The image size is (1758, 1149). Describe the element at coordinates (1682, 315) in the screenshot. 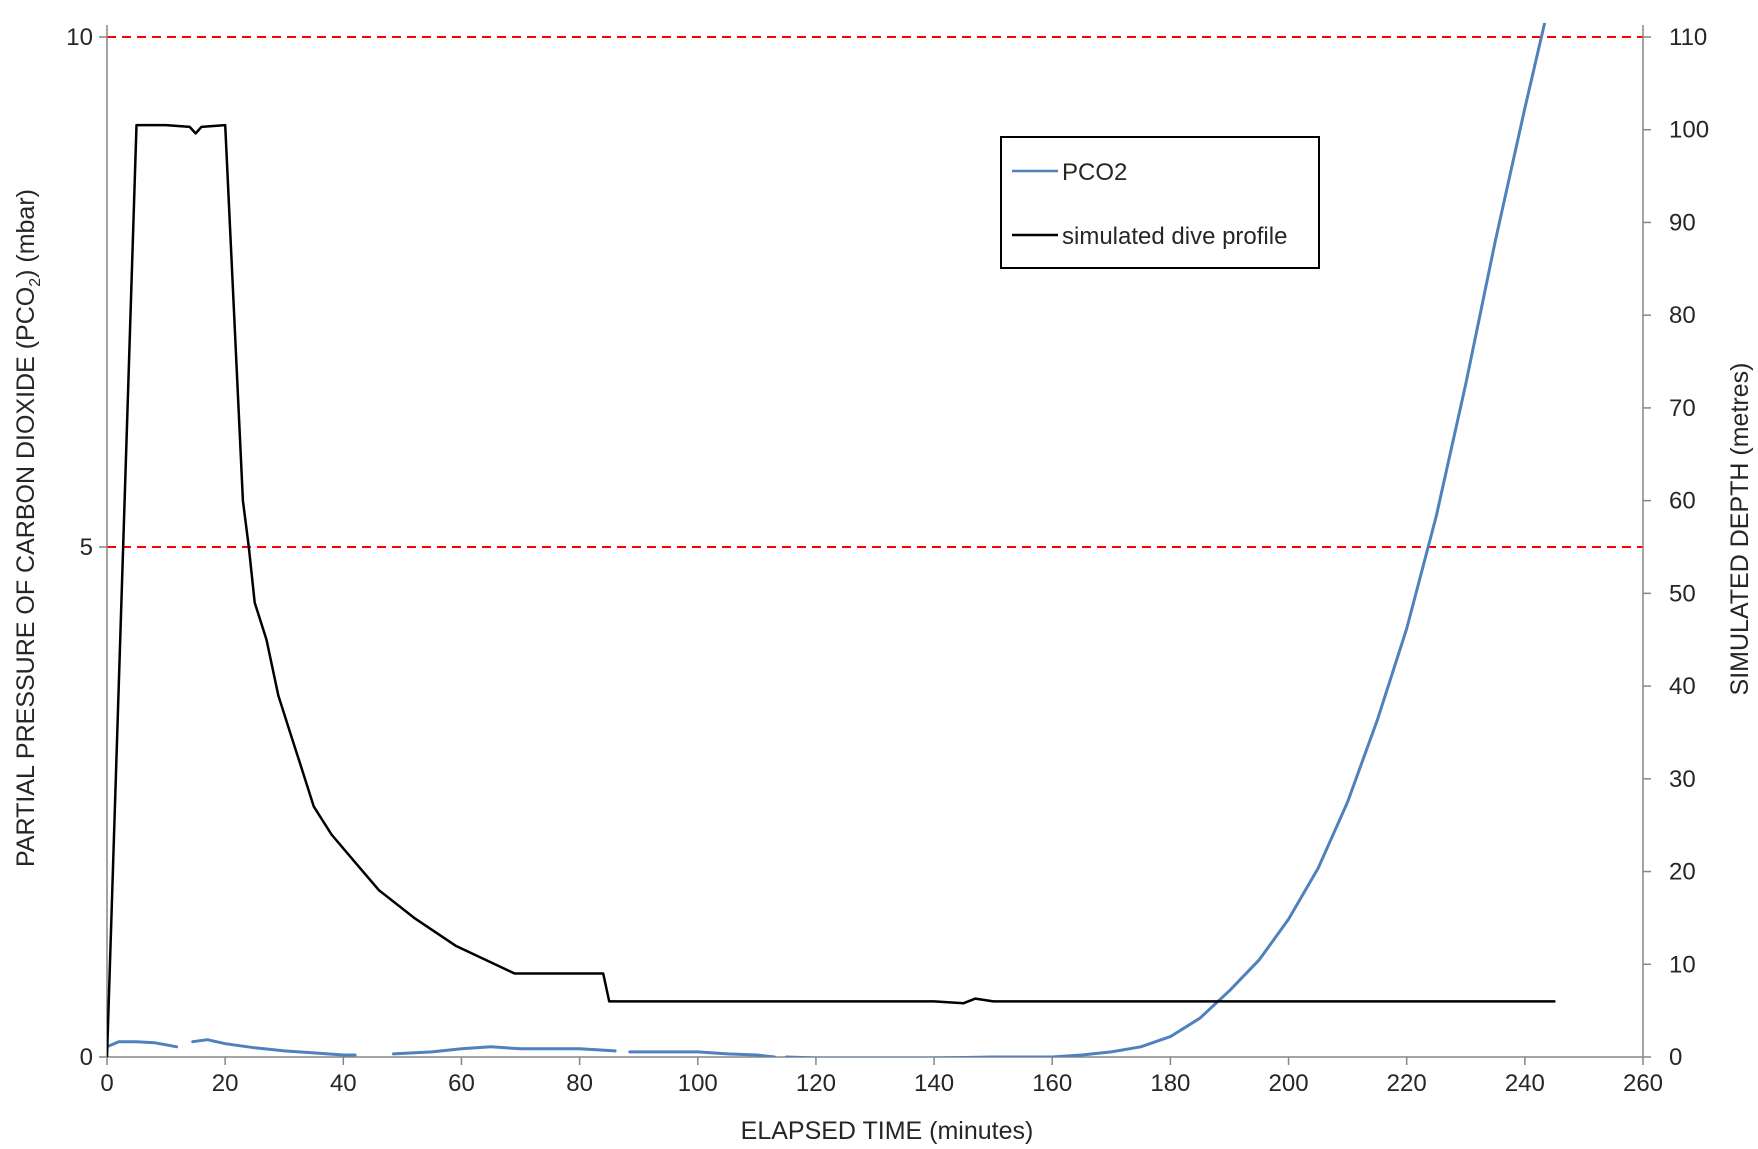

I see `y2-tick-label: 80` at that location.